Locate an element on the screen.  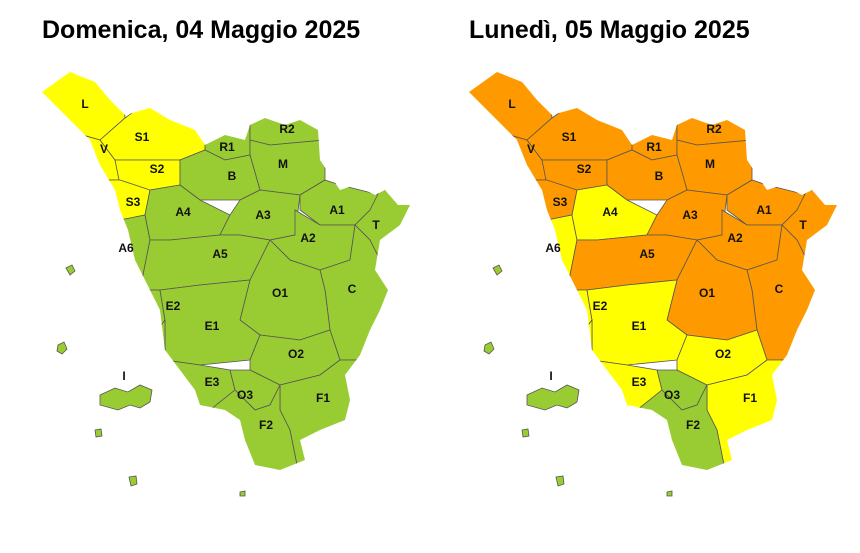
map-title: Domenica, 04 Maggio 2025 is located at coordinates (201, 30).